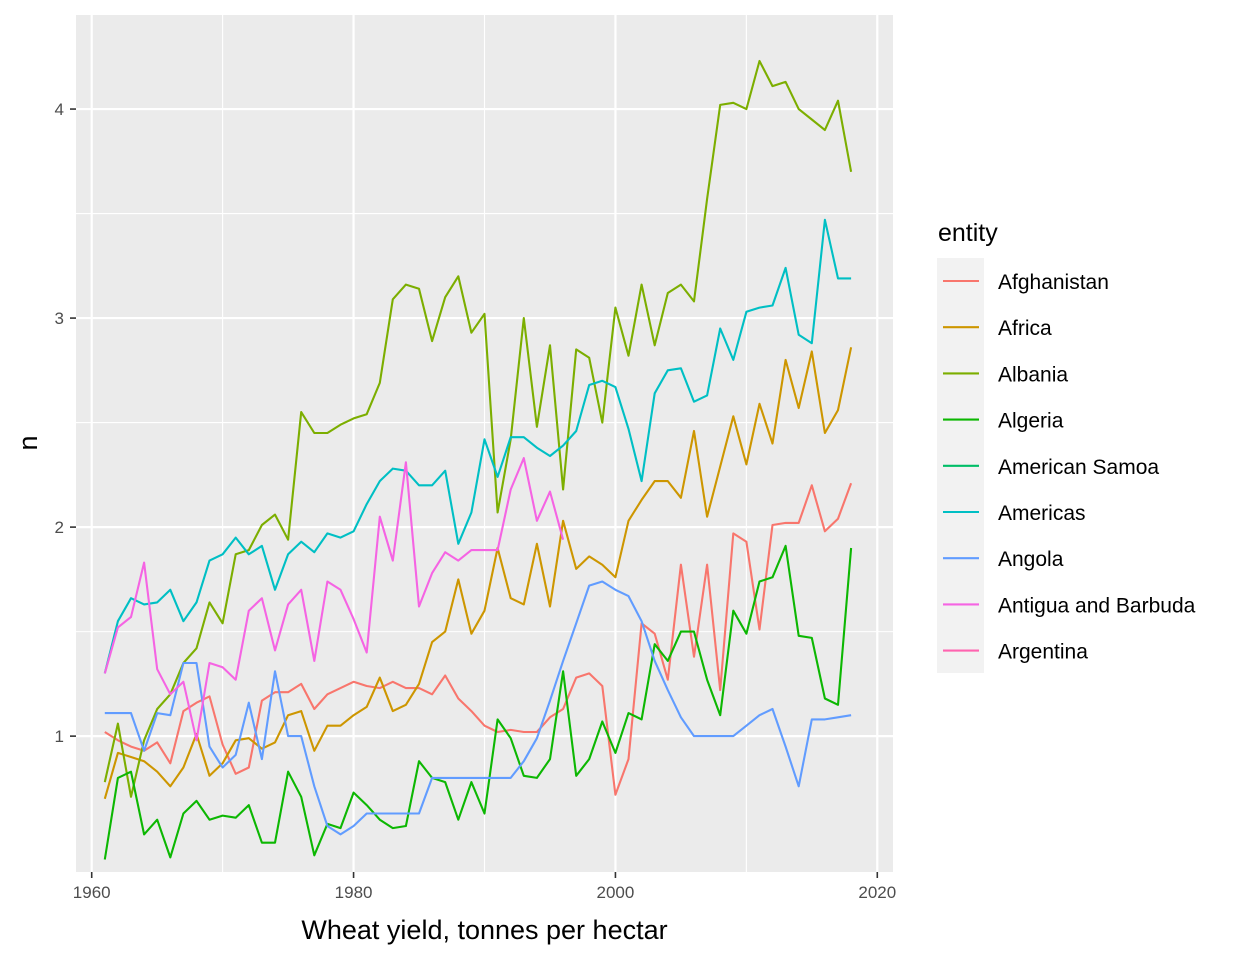  What do you see at coordinates (28, 442) in the screenshot?
I see `y-axis-title: n` at bounding box center [28, 442].